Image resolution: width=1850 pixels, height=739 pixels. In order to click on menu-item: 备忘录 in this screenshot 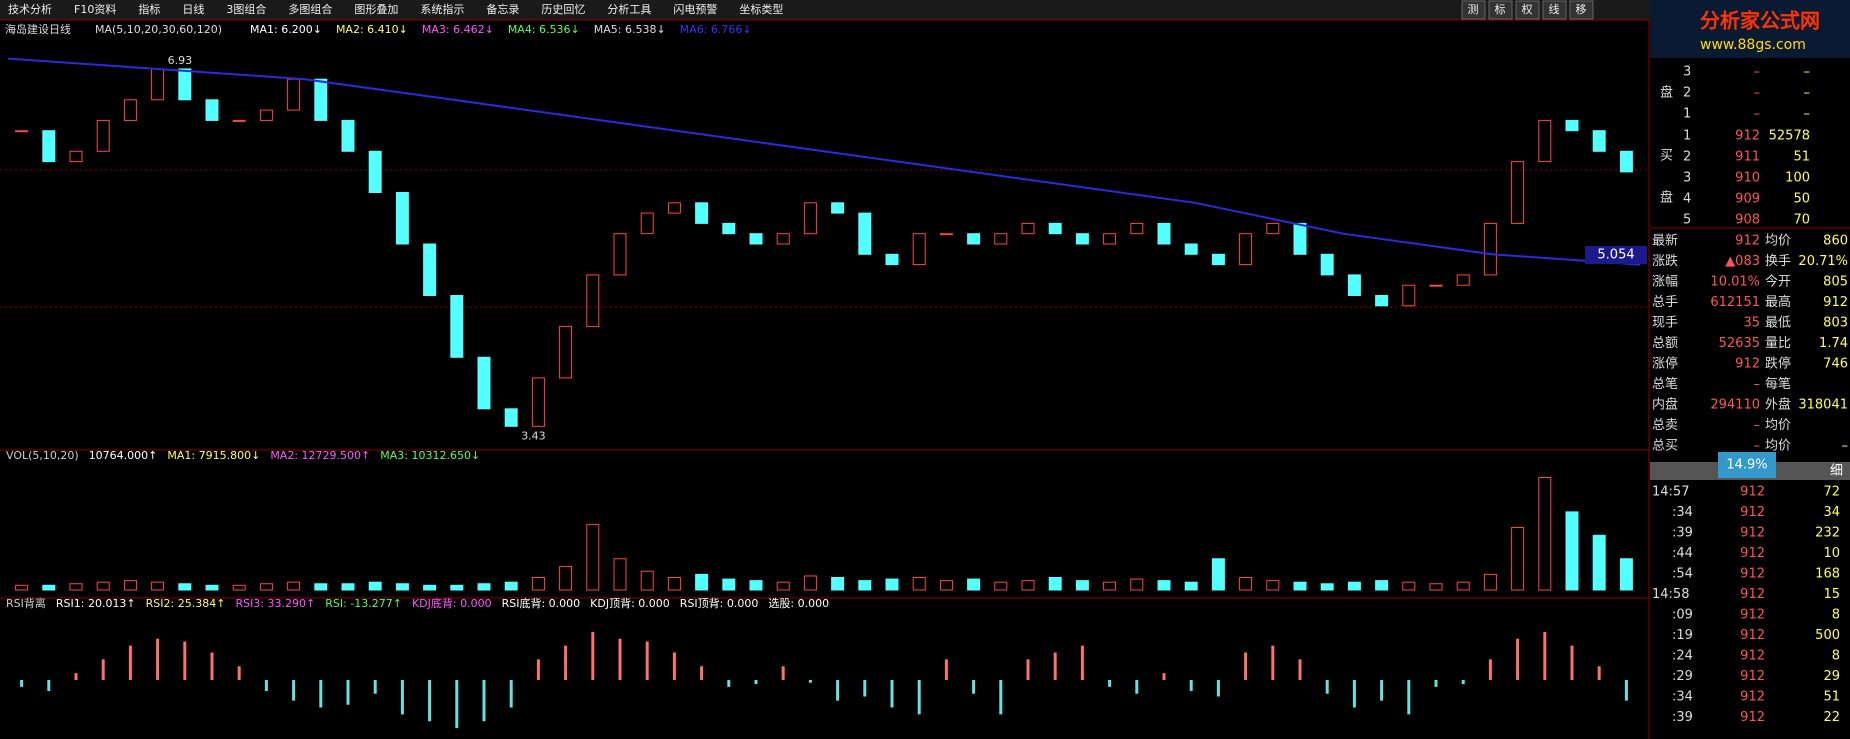, I will do `click(502, 9)`.